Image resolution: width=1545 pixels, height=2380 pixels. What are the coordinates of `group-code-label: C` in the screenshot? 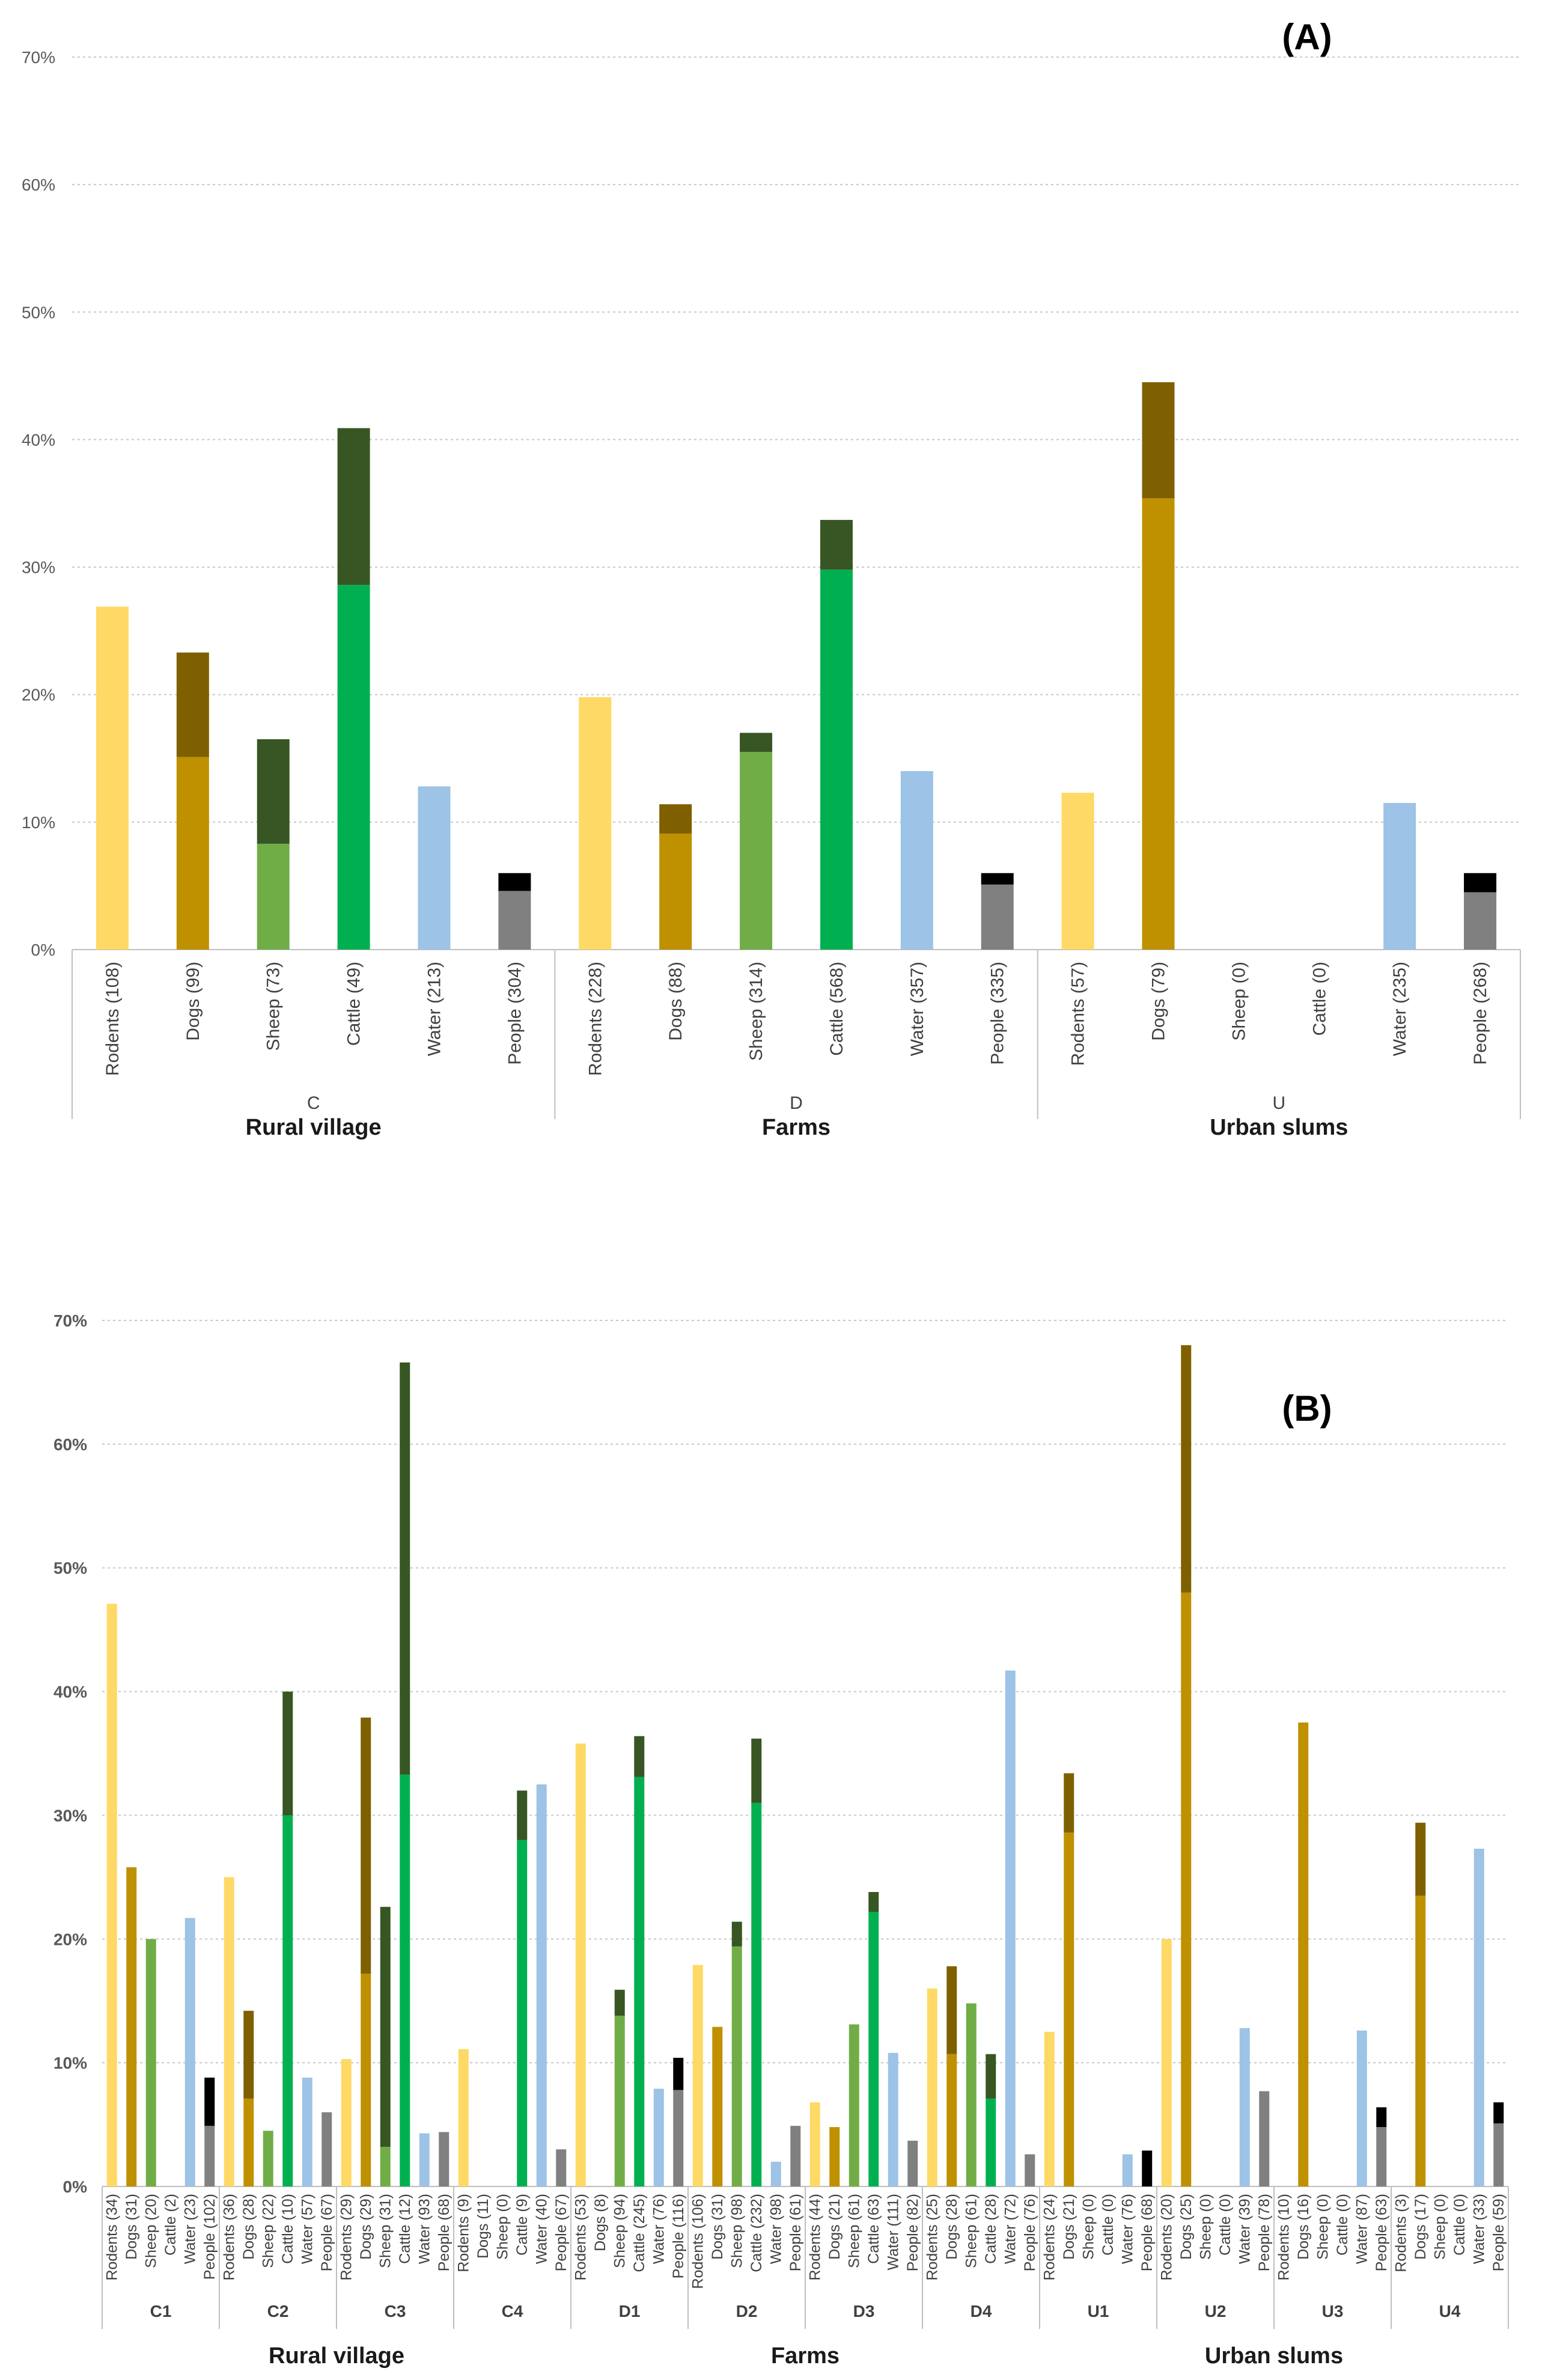 It's located at (313, 1103).